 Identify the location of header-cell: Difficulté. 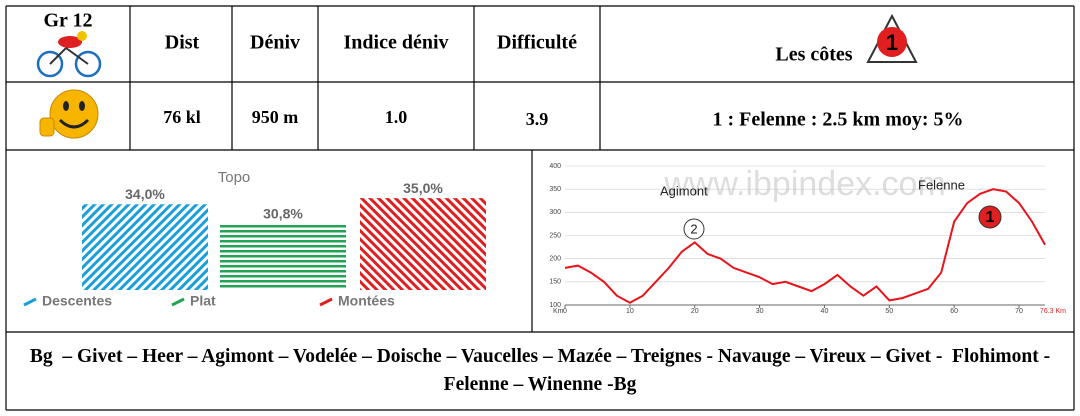
(537, 43).